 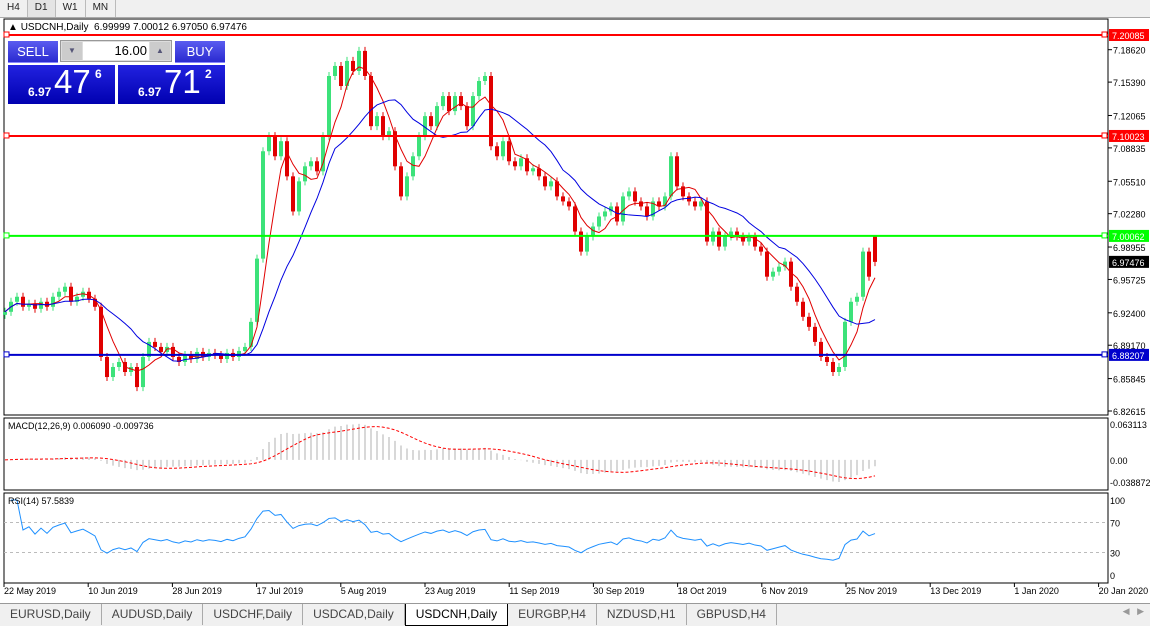 What do you see at coordinates (1117, 501) in the screenshot?
I see `rsi-tick-label: 100` at bounding box center [1117, 501].